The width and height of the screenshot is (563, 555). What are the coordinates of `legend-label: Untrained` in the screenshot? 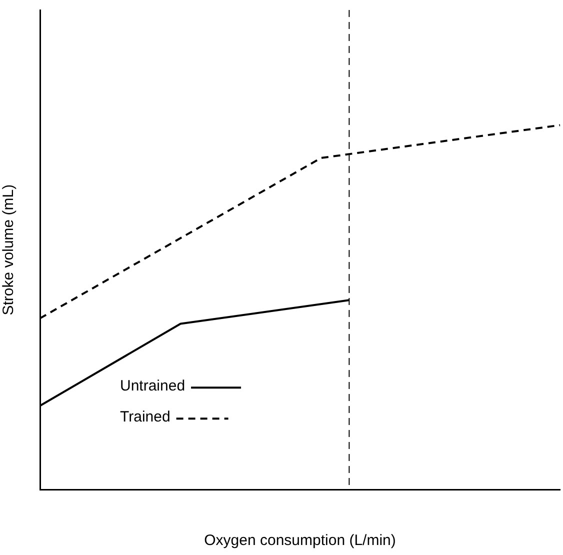 It's located at (153, 386).